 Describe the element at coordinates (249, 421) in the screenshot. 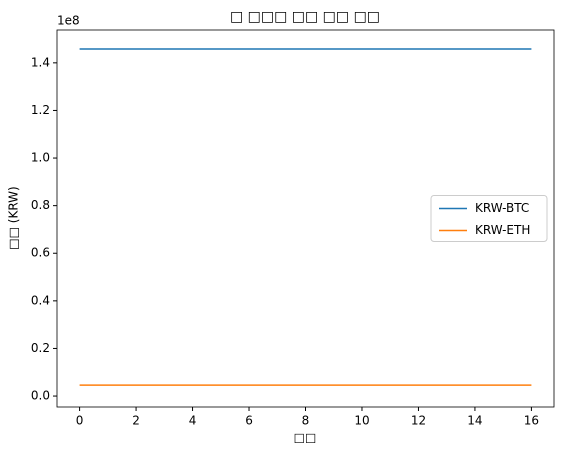

I see `x-tick-label: 6` at that location.